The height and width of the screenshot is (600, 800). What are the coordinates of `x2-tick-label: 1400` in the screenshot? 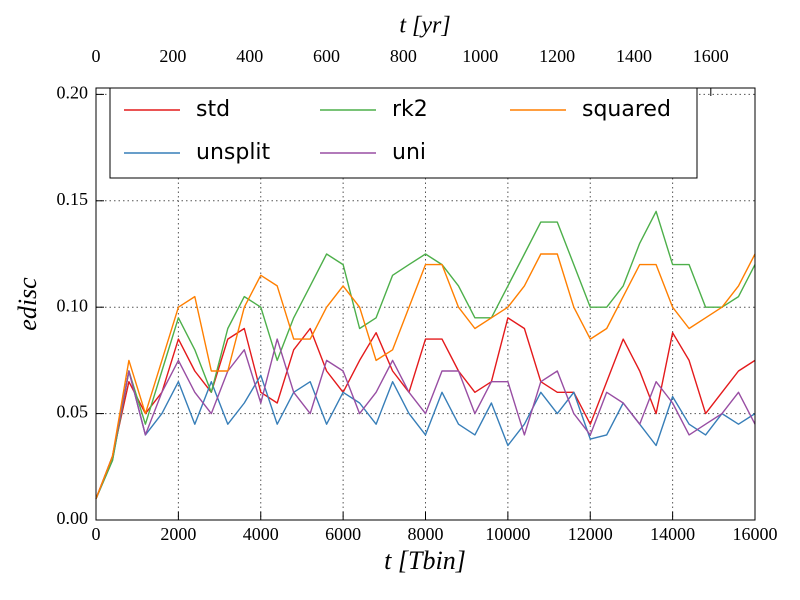 It's located at (634, 56).